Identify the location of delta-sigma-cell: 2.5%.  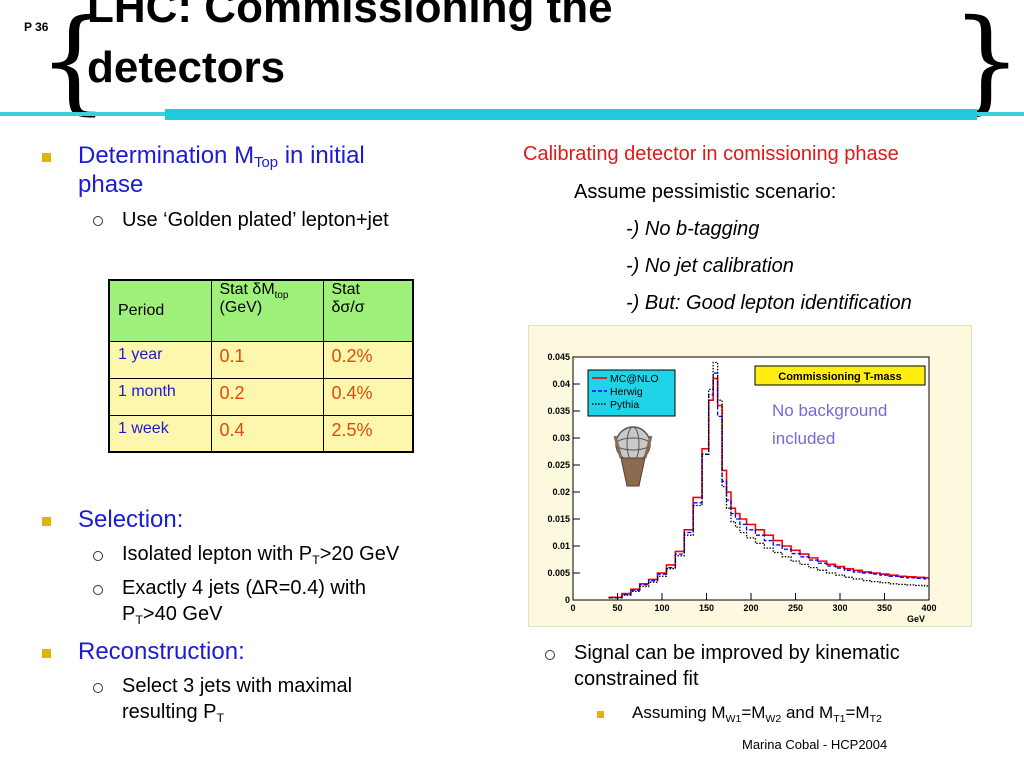
(368, 433).